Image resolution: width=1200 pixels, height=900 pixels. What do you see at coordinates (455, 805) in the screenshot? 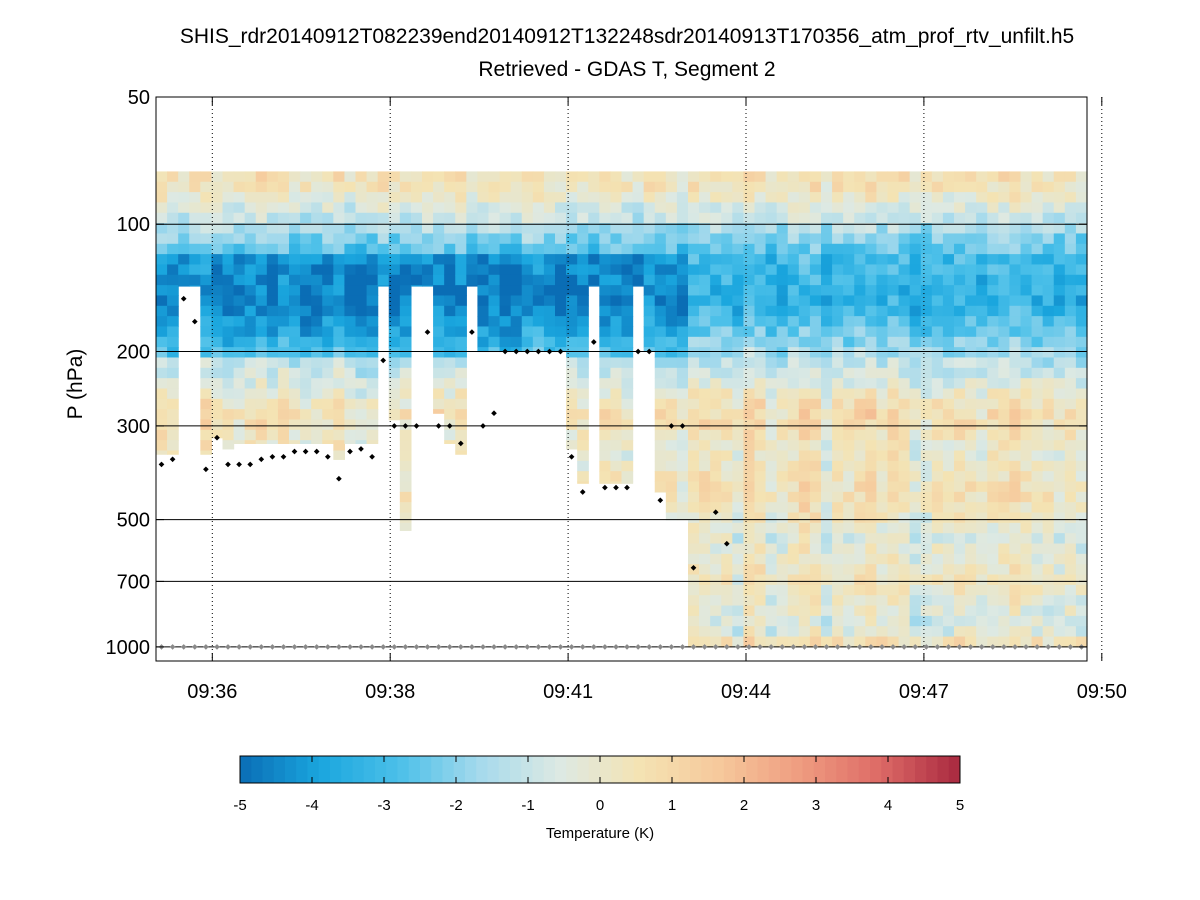
I see `colorbar-tick-label: -2` at bounding box center [455, 805].